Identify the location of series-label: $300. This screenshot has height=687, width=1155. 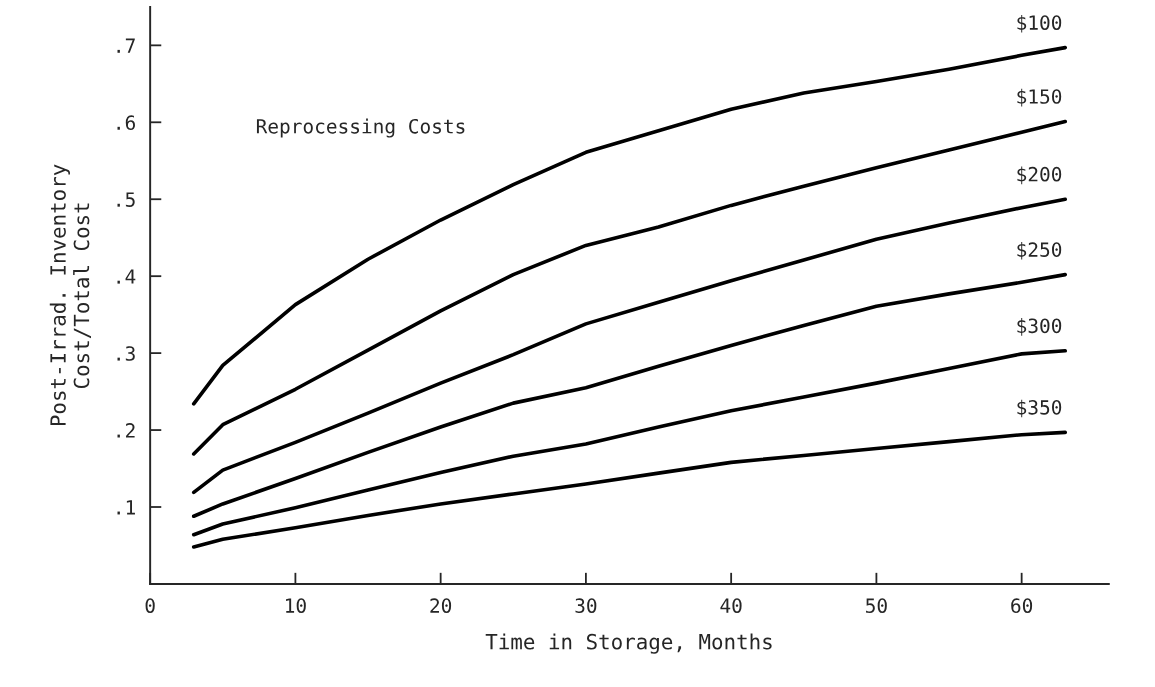
(1039, 327).